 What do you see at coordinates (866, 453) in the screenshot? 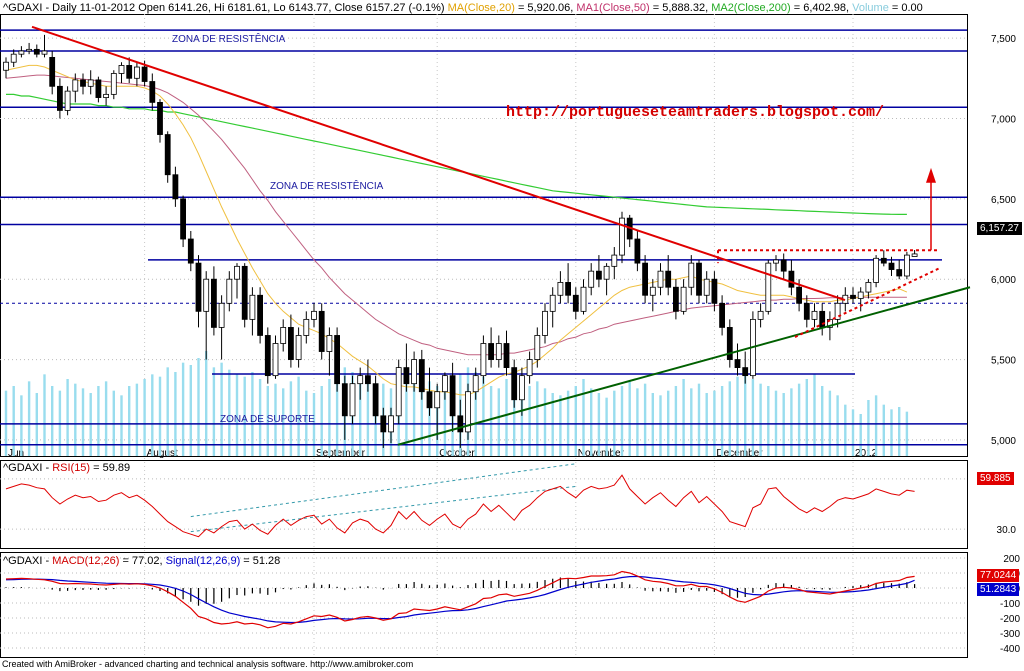
I see `x-axis-month-label: 2012` at bounding box center [866, 453].